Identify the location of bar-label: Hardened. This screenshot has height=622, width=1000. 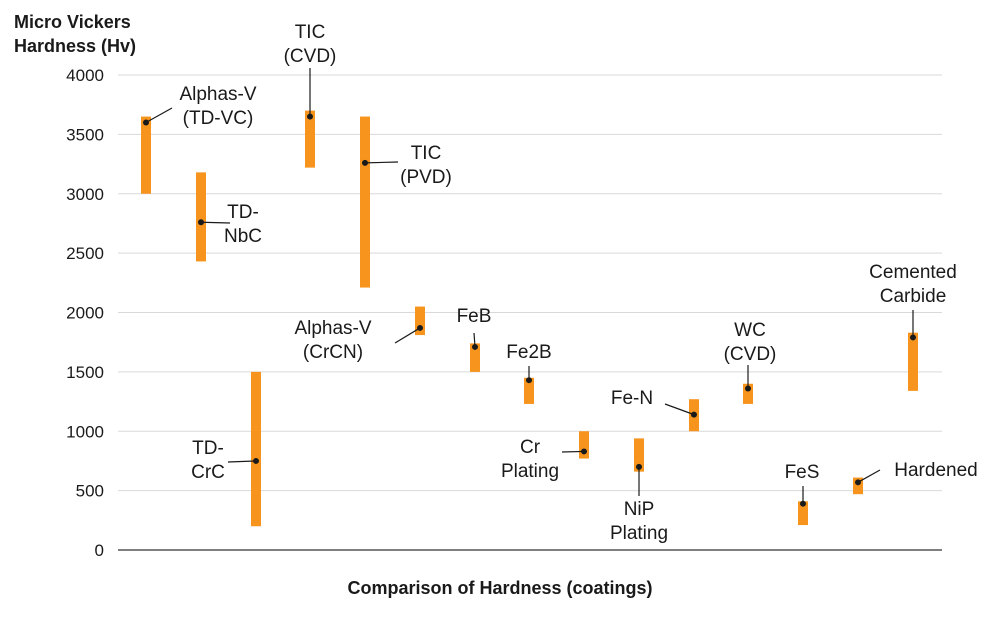
(935, 470).